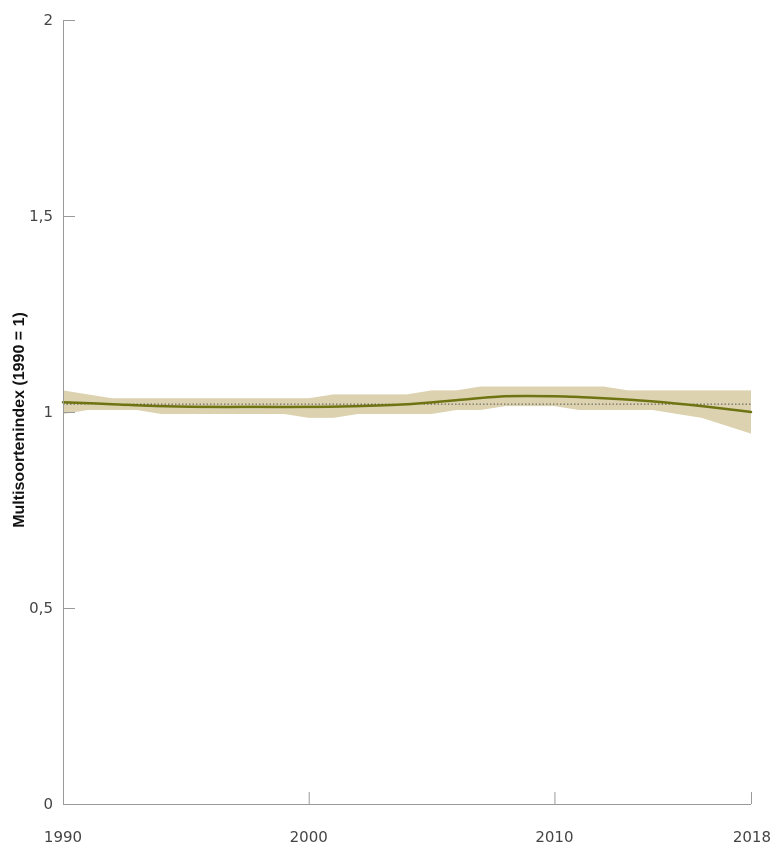  Describe the element at coordinates (19, 420) in the screenshot. I see `y-axis-title: Multisoortenindex (1990 = 1)` at that location.